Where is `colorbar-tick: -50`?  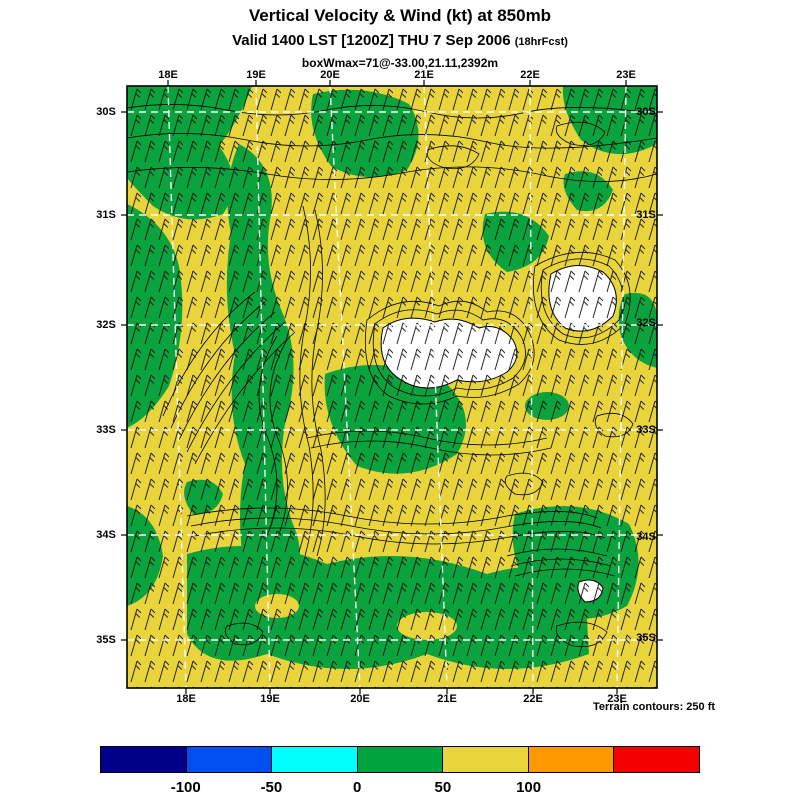 colorbar-tick: -50 is located at coordinates (271, 787).